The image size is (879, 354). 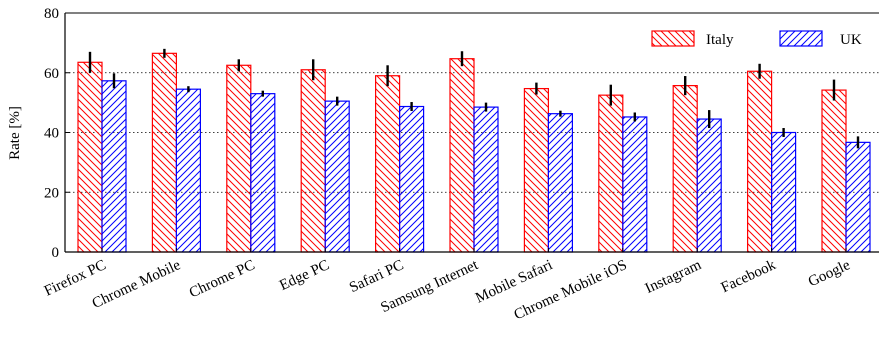 I want to click on y-tick-label: 60, so click(x=51, y=74).